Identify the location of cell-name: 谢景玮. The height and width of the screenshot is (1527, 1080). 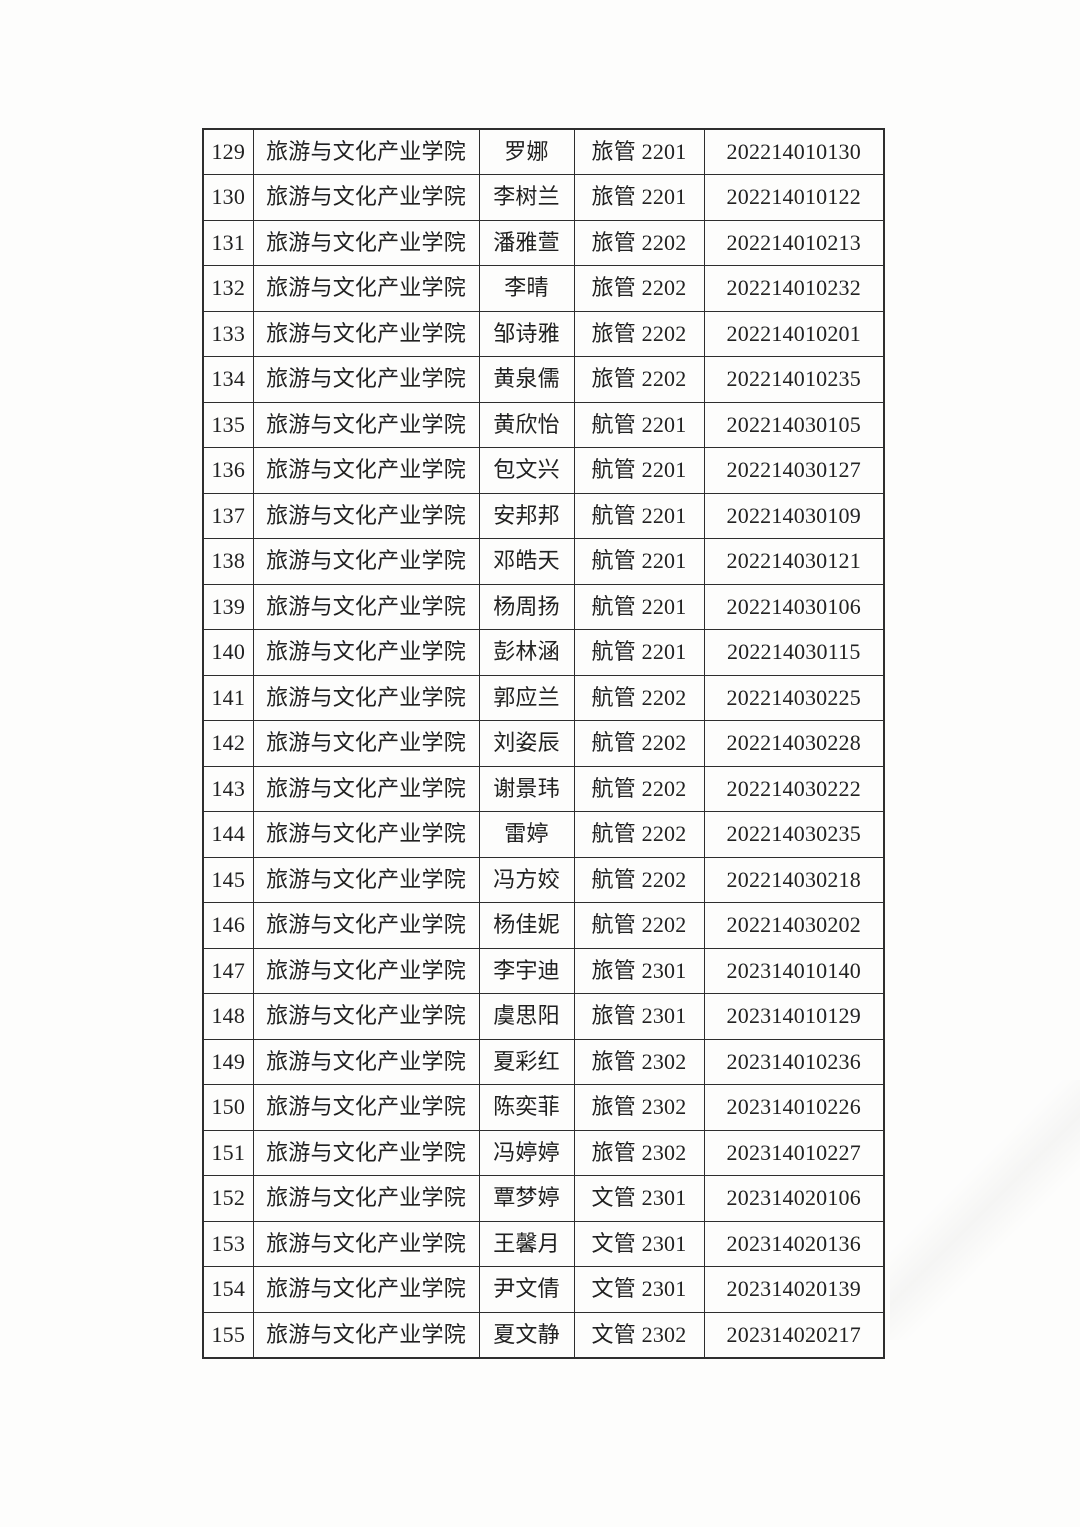
(526, 788).